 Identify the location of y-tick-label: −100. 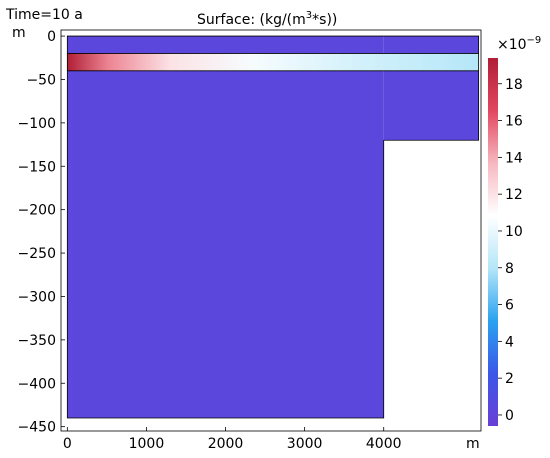
(37, 124).